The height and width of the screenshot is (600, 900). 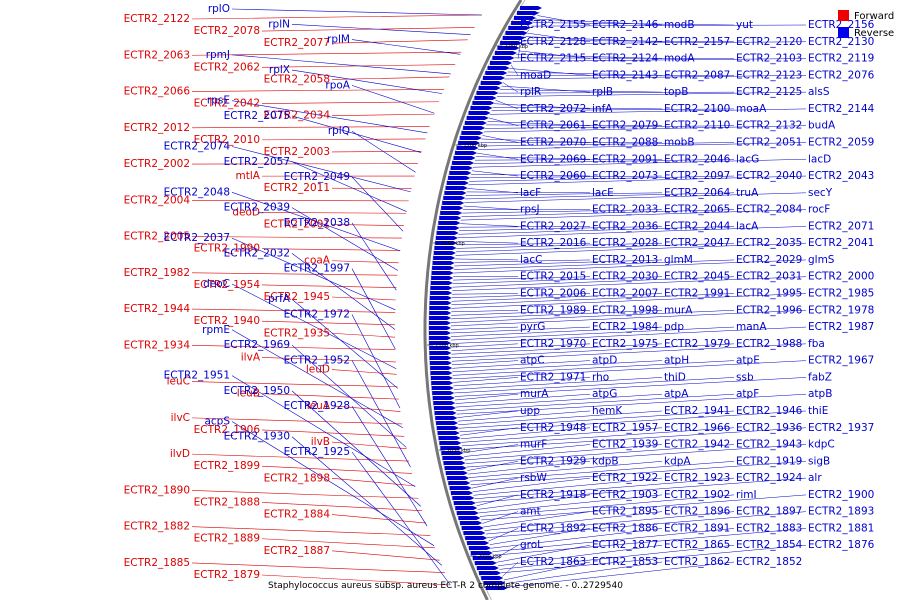 What do you see at coordinates (248, 394) in the screenshot?
I see `gene-label: leuB` at bounding box center [248, 394].